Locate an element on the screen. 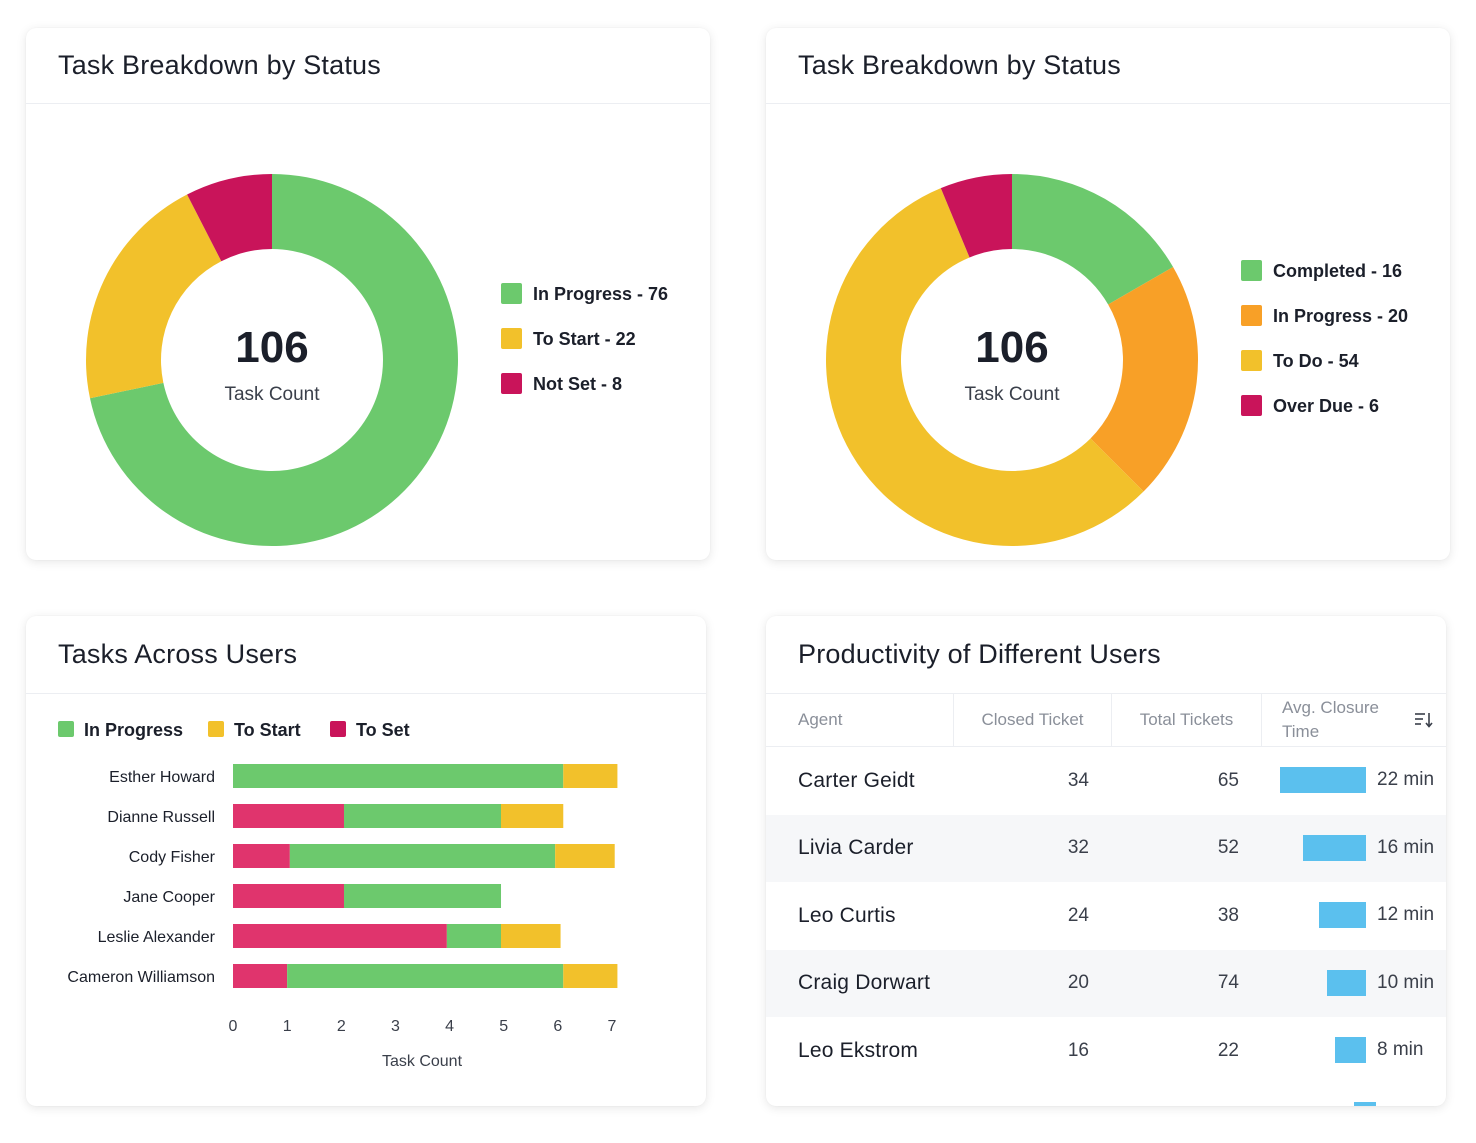 This screenshot has width=1476, height=1143. table-row: Livia Carder 32 52 16 min is located at coordinates (1106, 848).